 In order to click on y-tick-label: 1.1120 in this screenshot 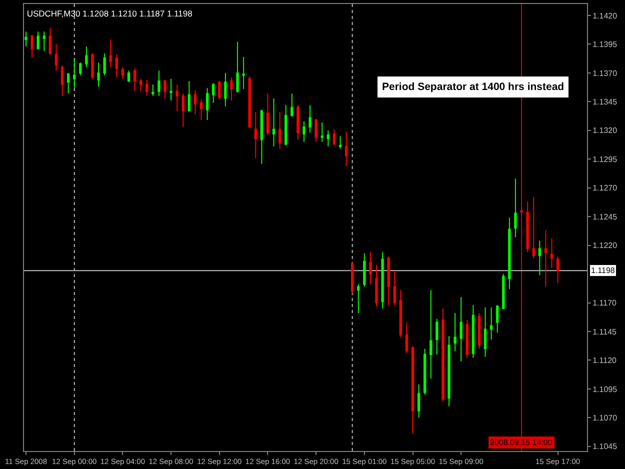, I will do `click(605, 361)`.